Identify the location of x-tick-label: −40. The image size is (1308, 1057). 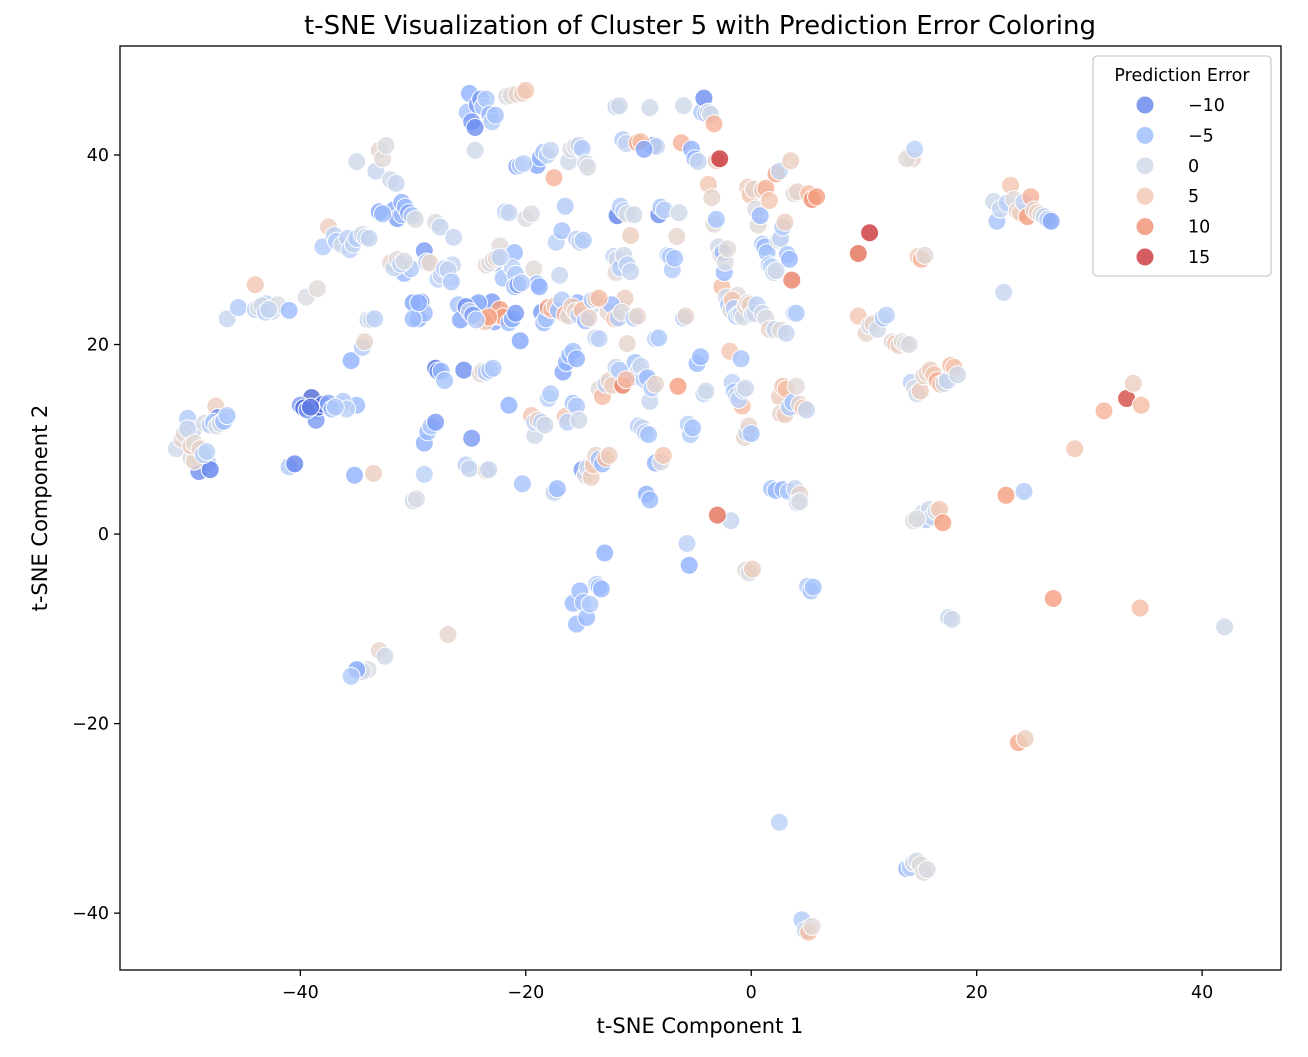
(300, 993).